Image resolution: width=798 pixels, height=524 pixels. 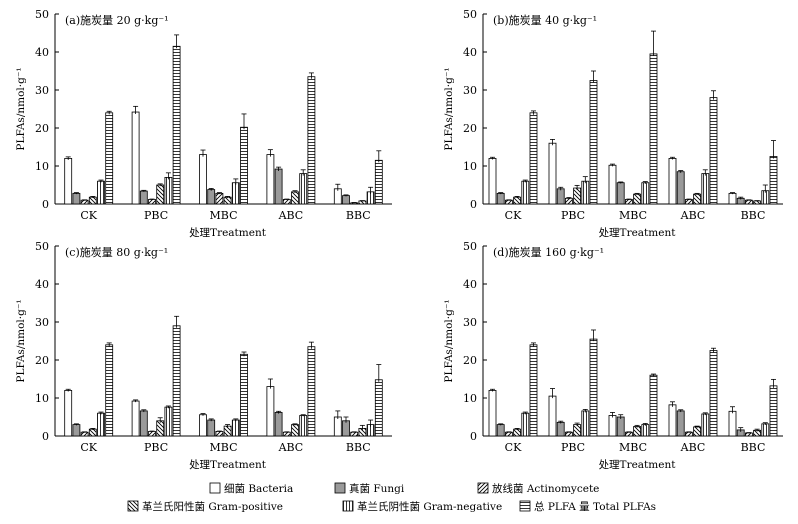 What do you see at coordinates (689, 434) in the screenshot?
I see `bar-actinomycete-abc` at bounding box center [689, 434].